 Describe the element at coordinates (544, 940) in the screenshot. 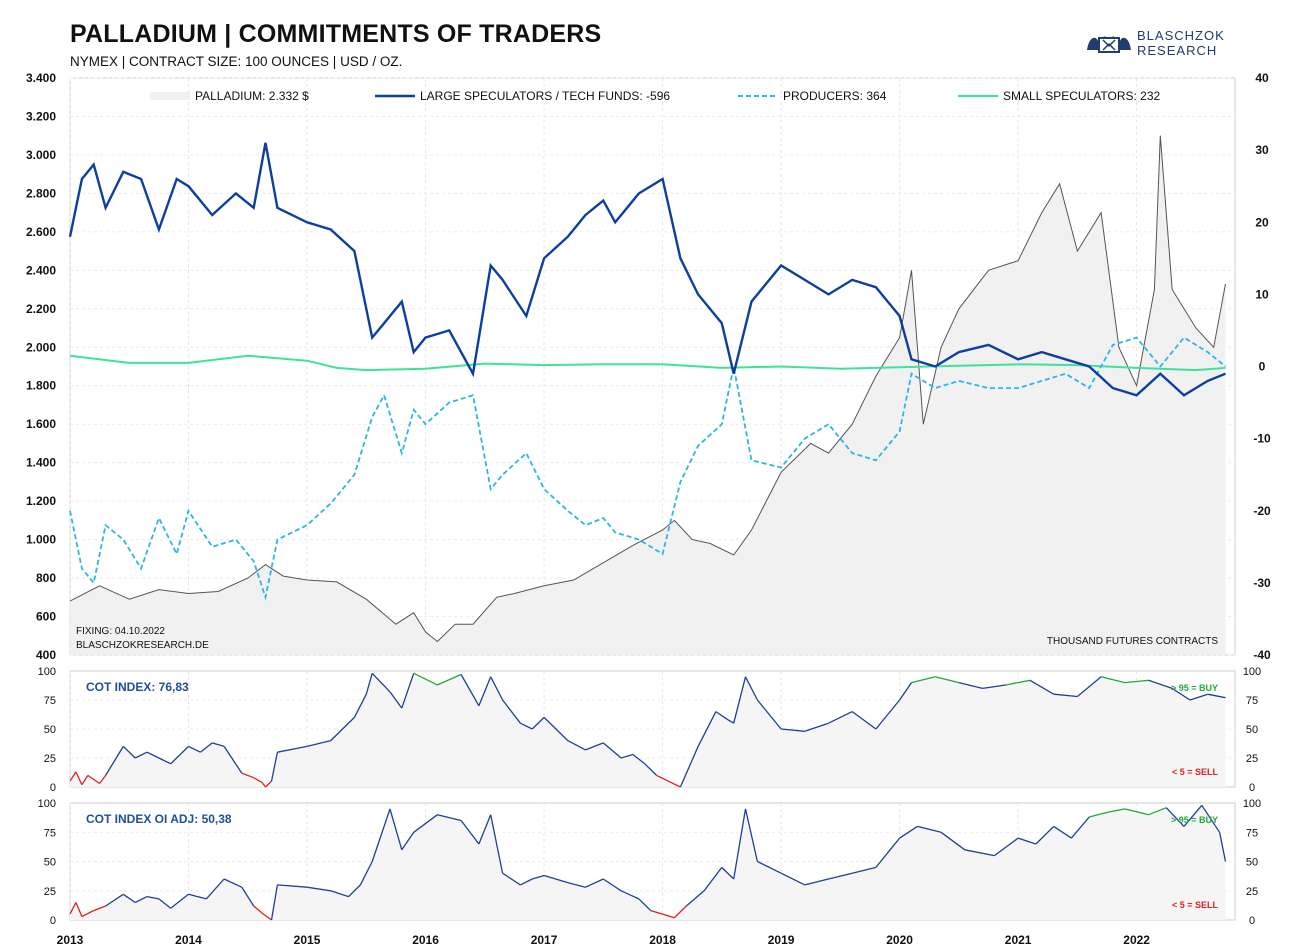

I see `x-tick-label: 2017` at that location.